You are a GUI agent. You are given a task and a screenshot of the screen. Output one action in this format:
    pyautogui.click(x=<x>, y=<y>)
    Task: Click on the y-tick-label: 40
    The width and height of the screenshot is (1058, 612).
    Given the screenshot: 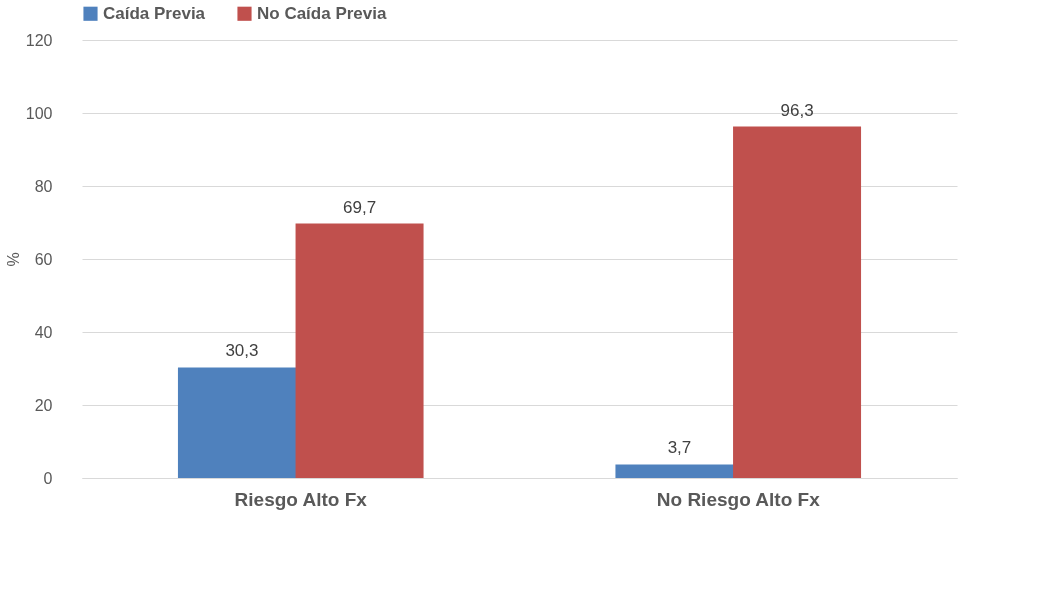 What is the action you would take?
    pyautogui.click(x=43, y=332)
    